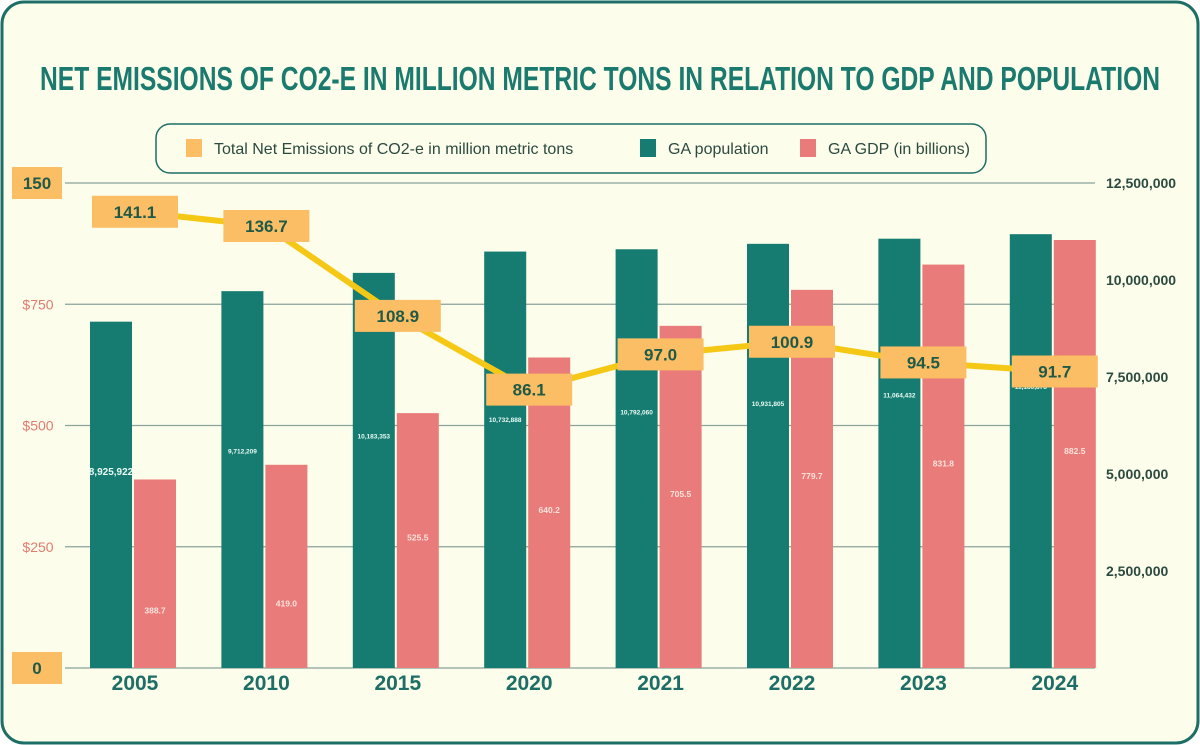 The image size is (1200, 745). I want to click on population-data-label: 11,180,878, so click(1031, 387).